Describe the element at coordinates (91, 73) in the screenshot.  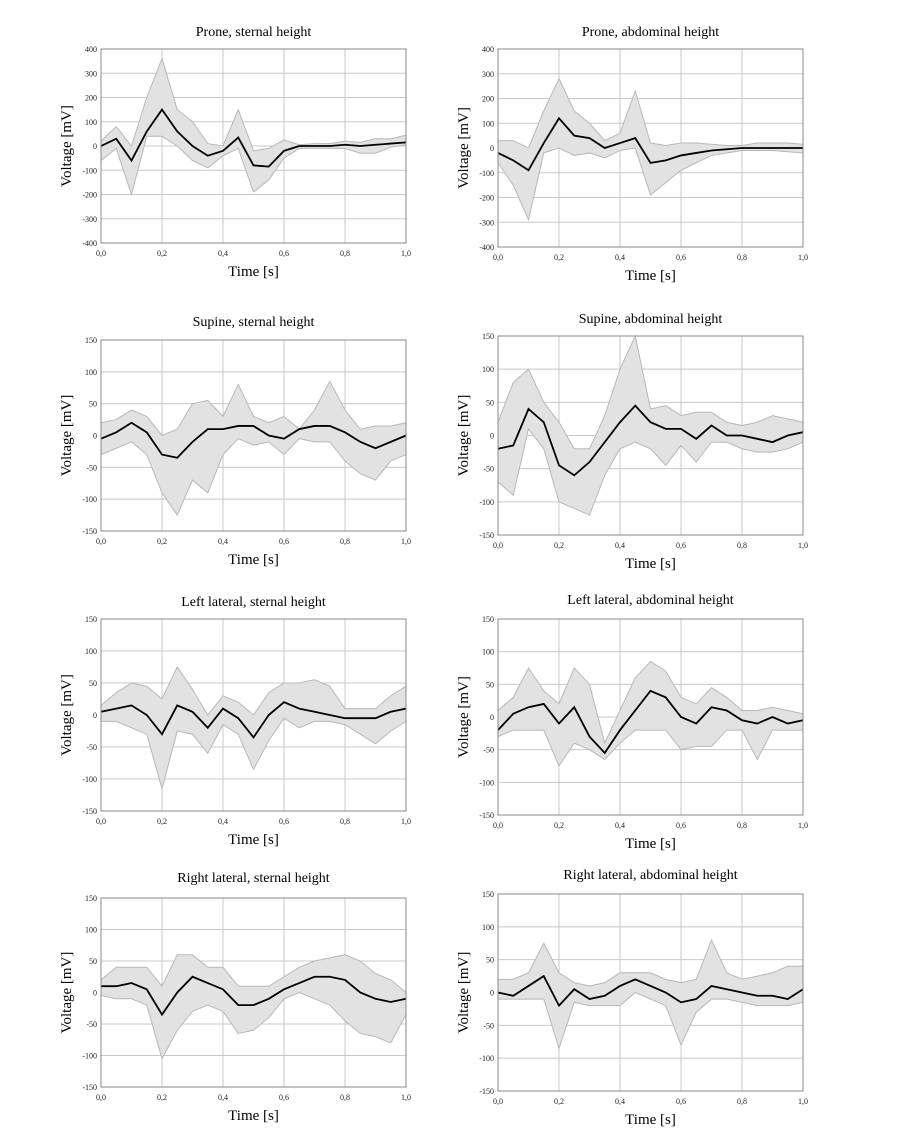
I see `y-tick-label: 300` at that location.